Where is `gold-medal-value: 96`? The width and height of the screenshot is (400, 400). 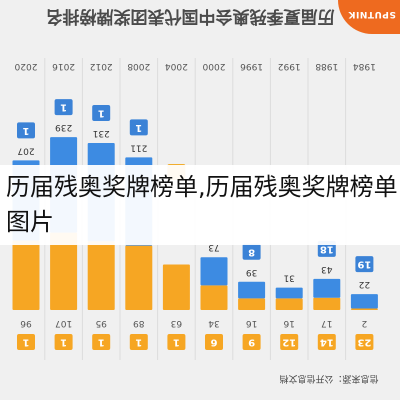 gold-medal-value: 96 is located at coordinates (26, 323).